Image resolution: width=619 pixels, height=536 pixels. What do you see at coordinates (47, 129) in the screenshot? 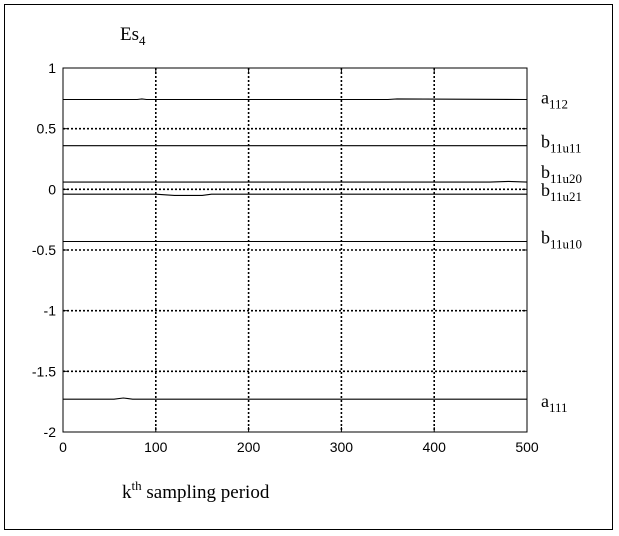
I see `y-tick-label: 0.5` at bounding box center [47, 129].